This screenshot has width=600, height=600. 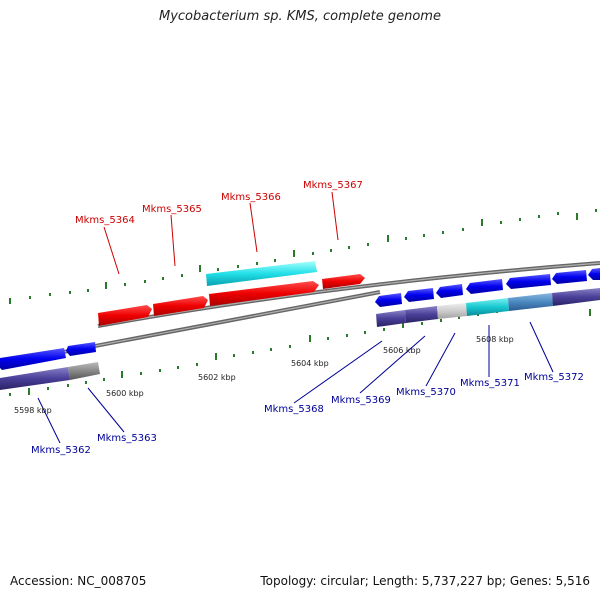 I want to click on gene-label: Mkms_5366, so click(x=251, y=197).